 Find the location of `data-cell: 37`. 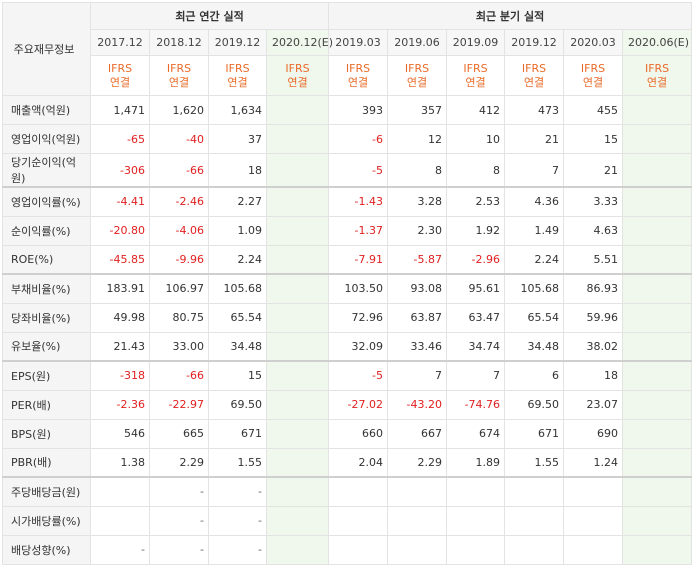

data-cell: 37 is located at coordinates (237, 139).